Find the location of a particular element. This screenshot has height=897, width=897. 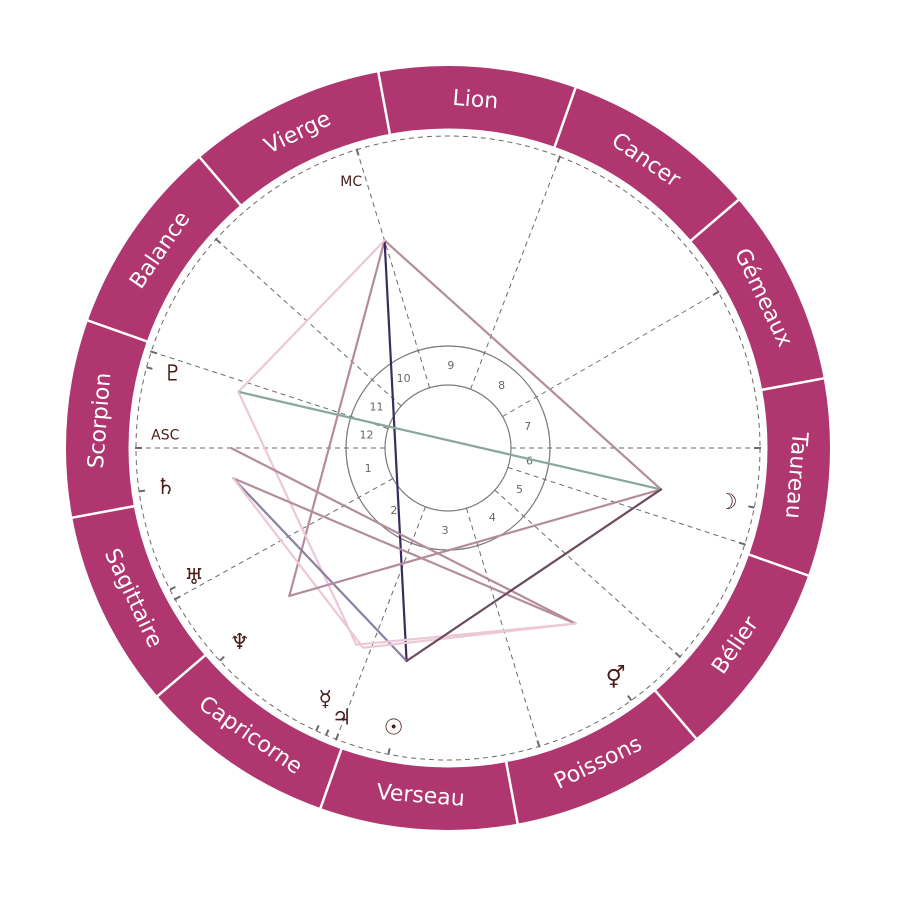

house-number-10: 10 is located at coordinates (404, 378).